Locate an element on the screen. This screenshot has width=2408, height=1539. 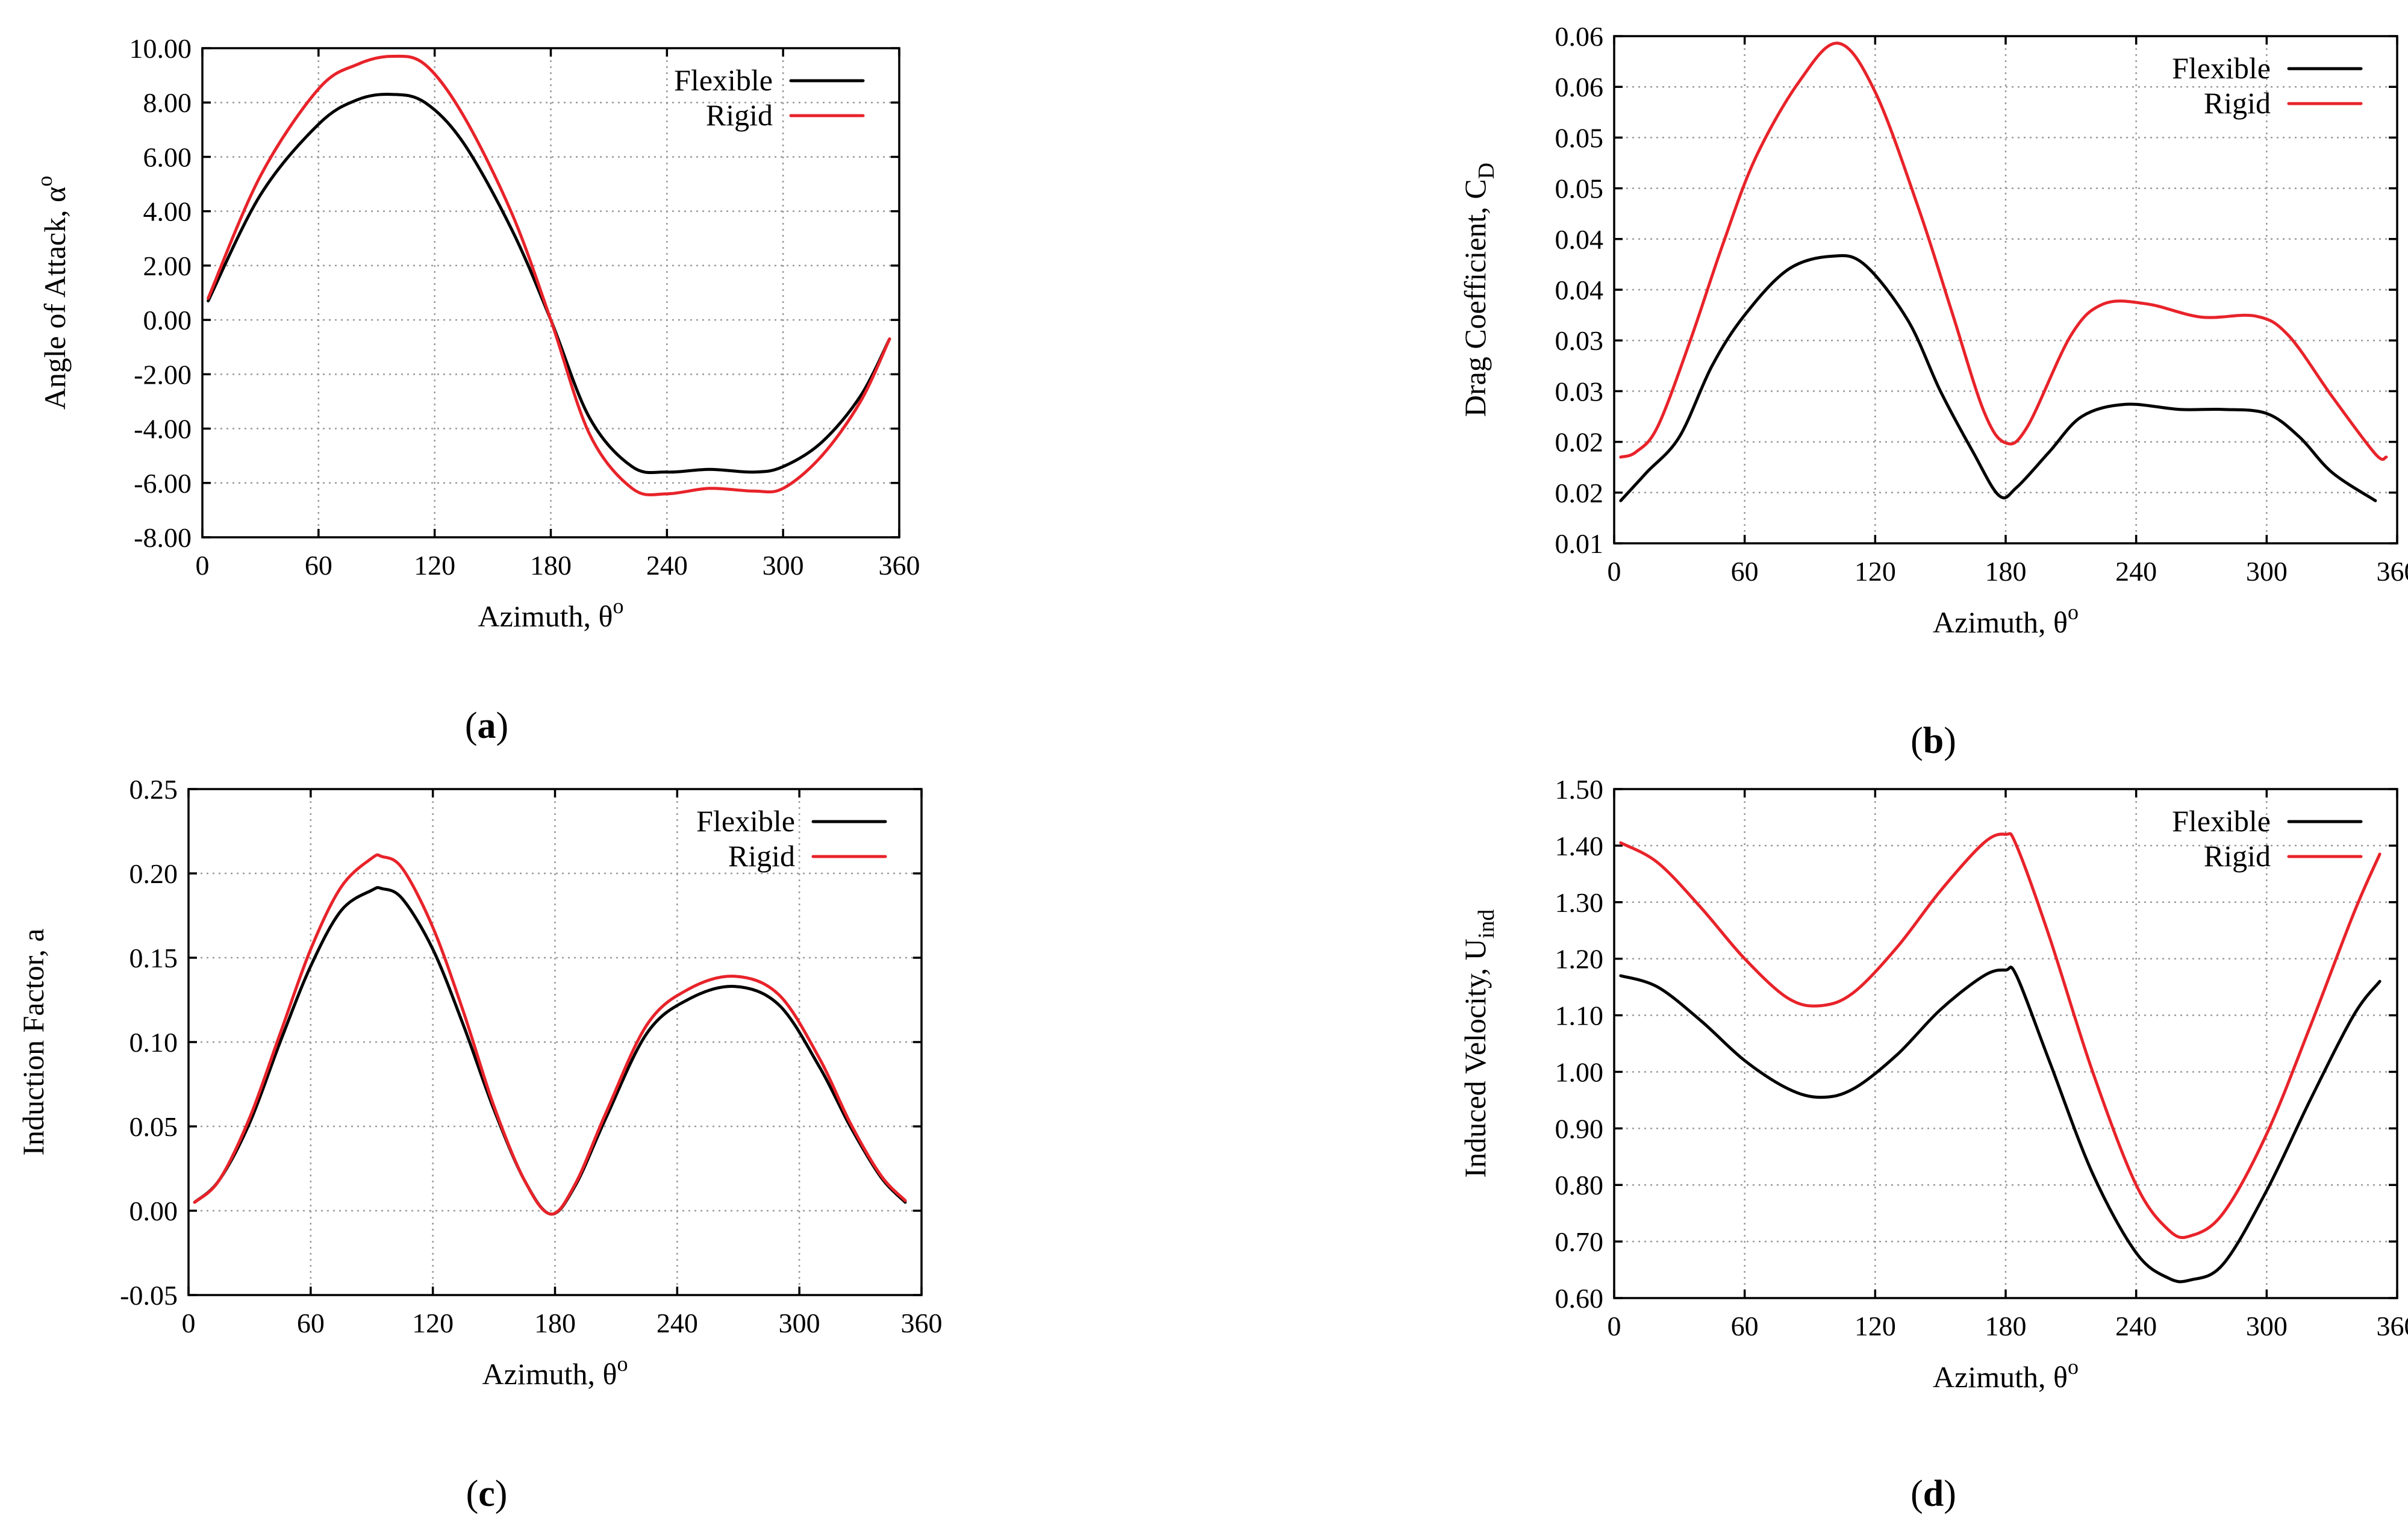
y-axis-label: Drag Coefficient, CD is located at coordinates (1478, 290).